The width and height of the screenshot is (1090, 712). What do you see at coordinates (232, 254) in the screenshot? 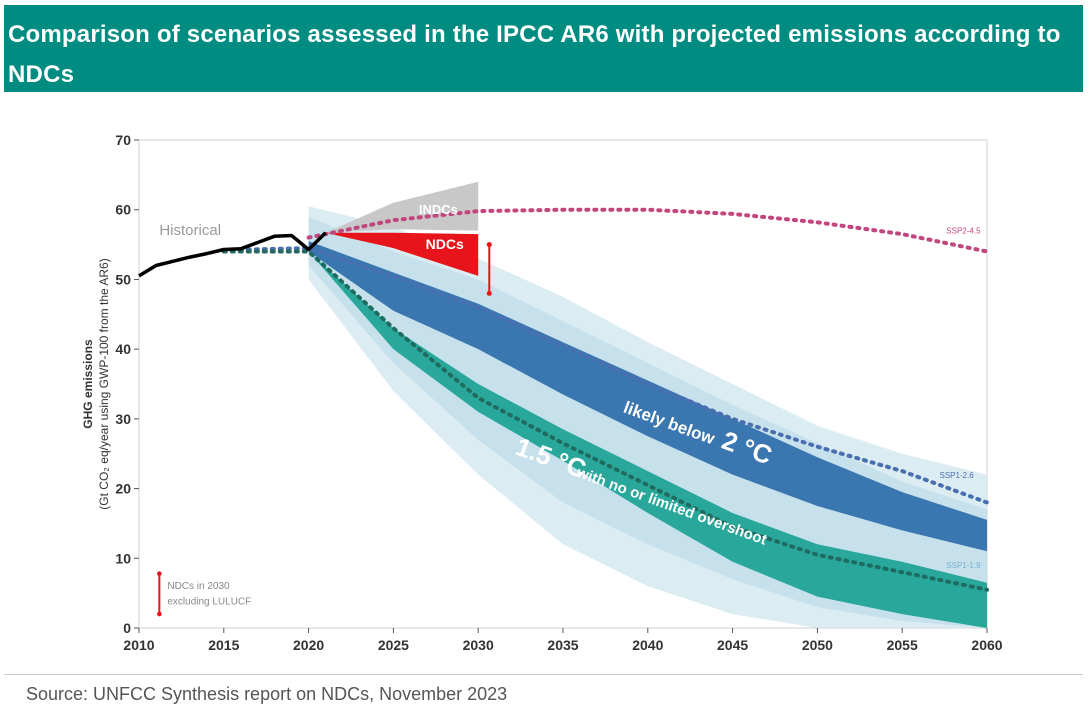
I see `line-historical` at bounding box center [232, 254].